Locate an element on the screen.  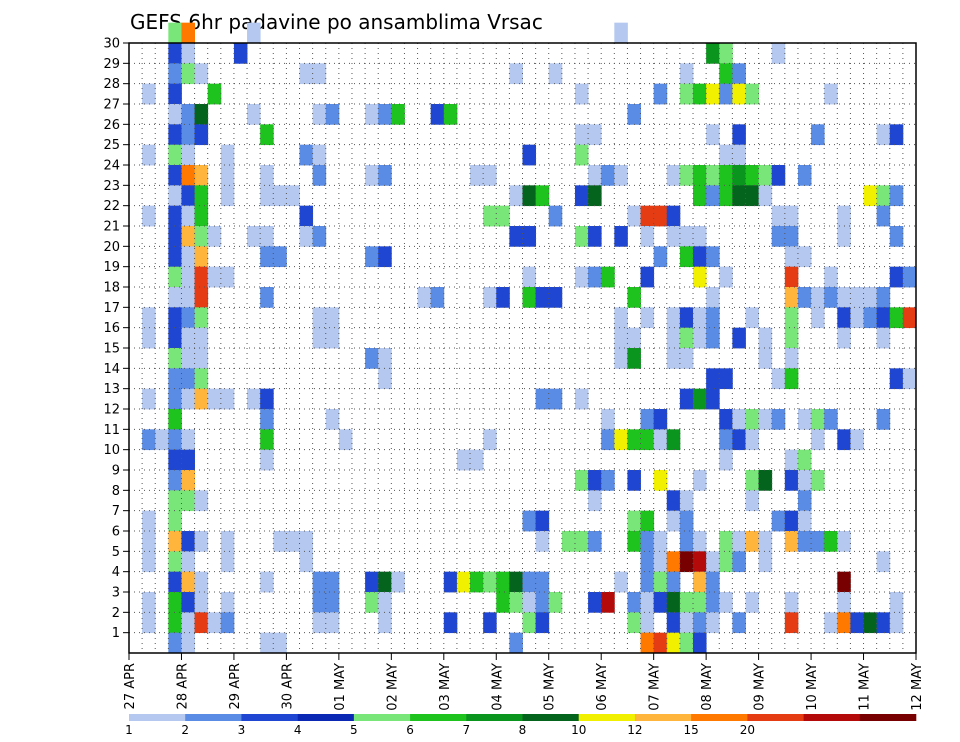
y-tick-label: 13 is located at coordinates (111, 389).